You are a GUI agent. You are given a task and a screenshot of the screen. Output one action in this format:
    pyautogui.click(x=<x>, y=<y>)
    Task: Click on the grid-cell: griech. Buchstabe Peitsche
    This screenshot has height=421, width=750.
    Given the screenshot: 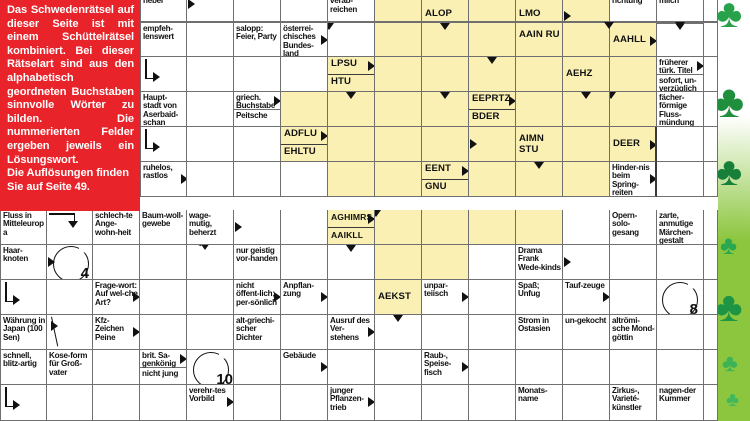 What is the action you would take?
    pyautogui.click(x=257, y=109)
    